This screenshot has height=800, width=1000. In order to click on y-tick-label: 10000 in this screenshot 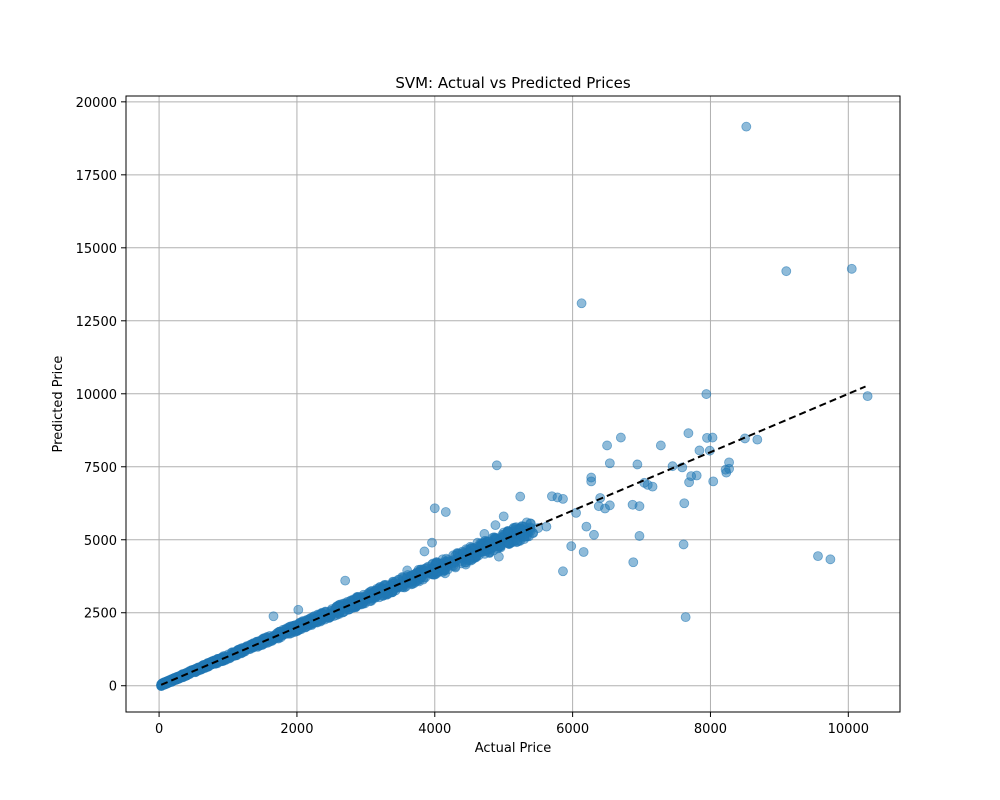, I will do `click(96, 395)`.